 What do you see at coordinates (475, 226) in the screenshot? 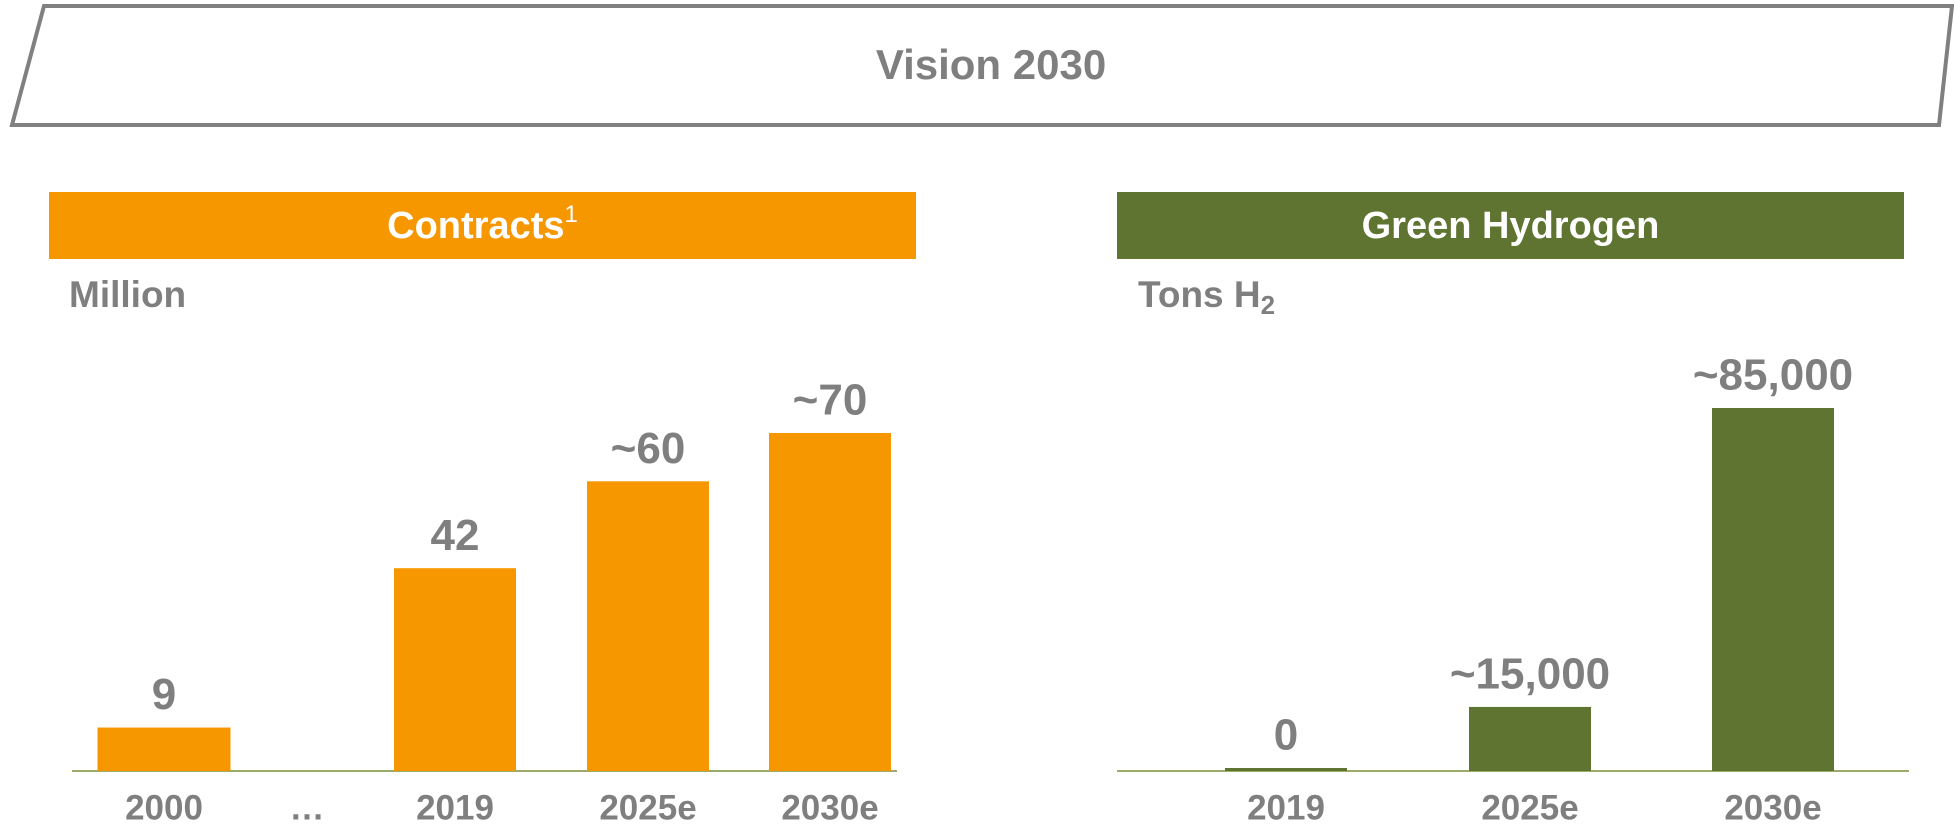
I see `panel-title-text: Contracts` at bounding box center [475, 226].